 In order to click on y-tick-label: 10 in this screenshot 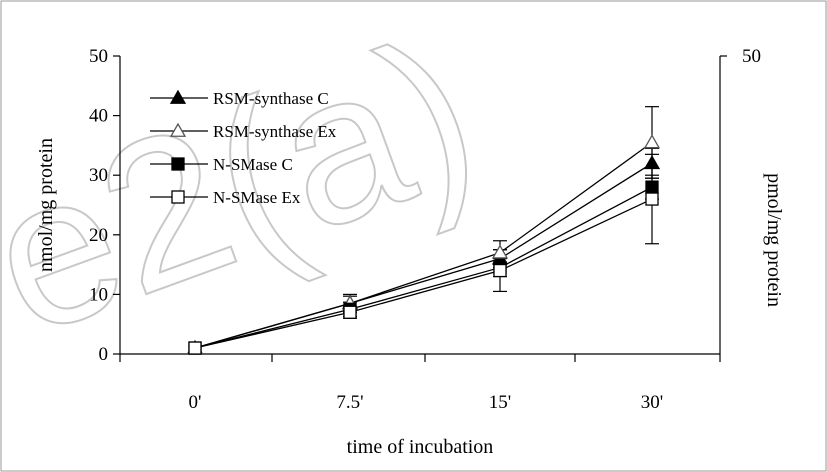, I will do `click(98, 294)`.